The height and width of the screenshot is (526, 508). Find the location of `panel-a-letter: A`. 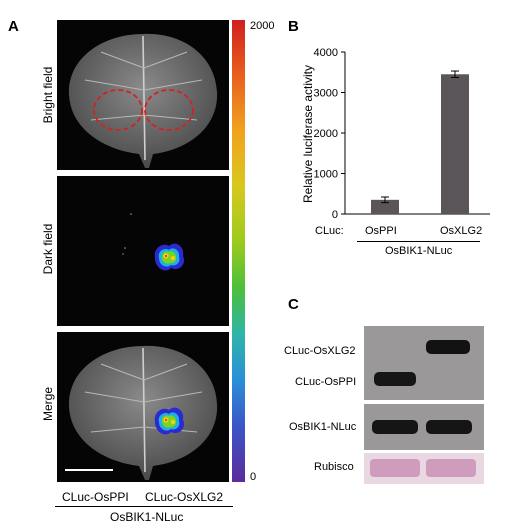

panel-a-letter: A is located at coordinates (13, 26).